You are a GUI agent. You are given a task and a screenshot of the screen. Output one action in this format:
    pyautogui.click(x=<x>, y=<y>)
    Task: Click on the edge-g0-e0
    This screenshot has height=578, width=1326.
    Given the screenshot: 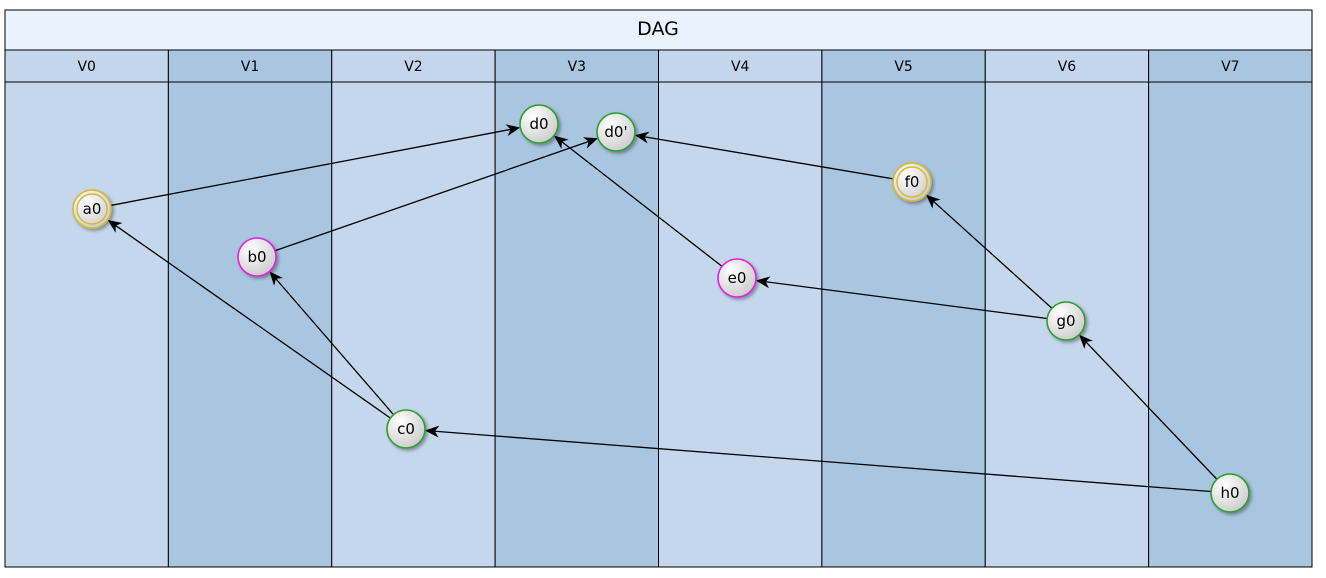 What is the action you would take?
    pyautogui.click(x=901, y=298)
    